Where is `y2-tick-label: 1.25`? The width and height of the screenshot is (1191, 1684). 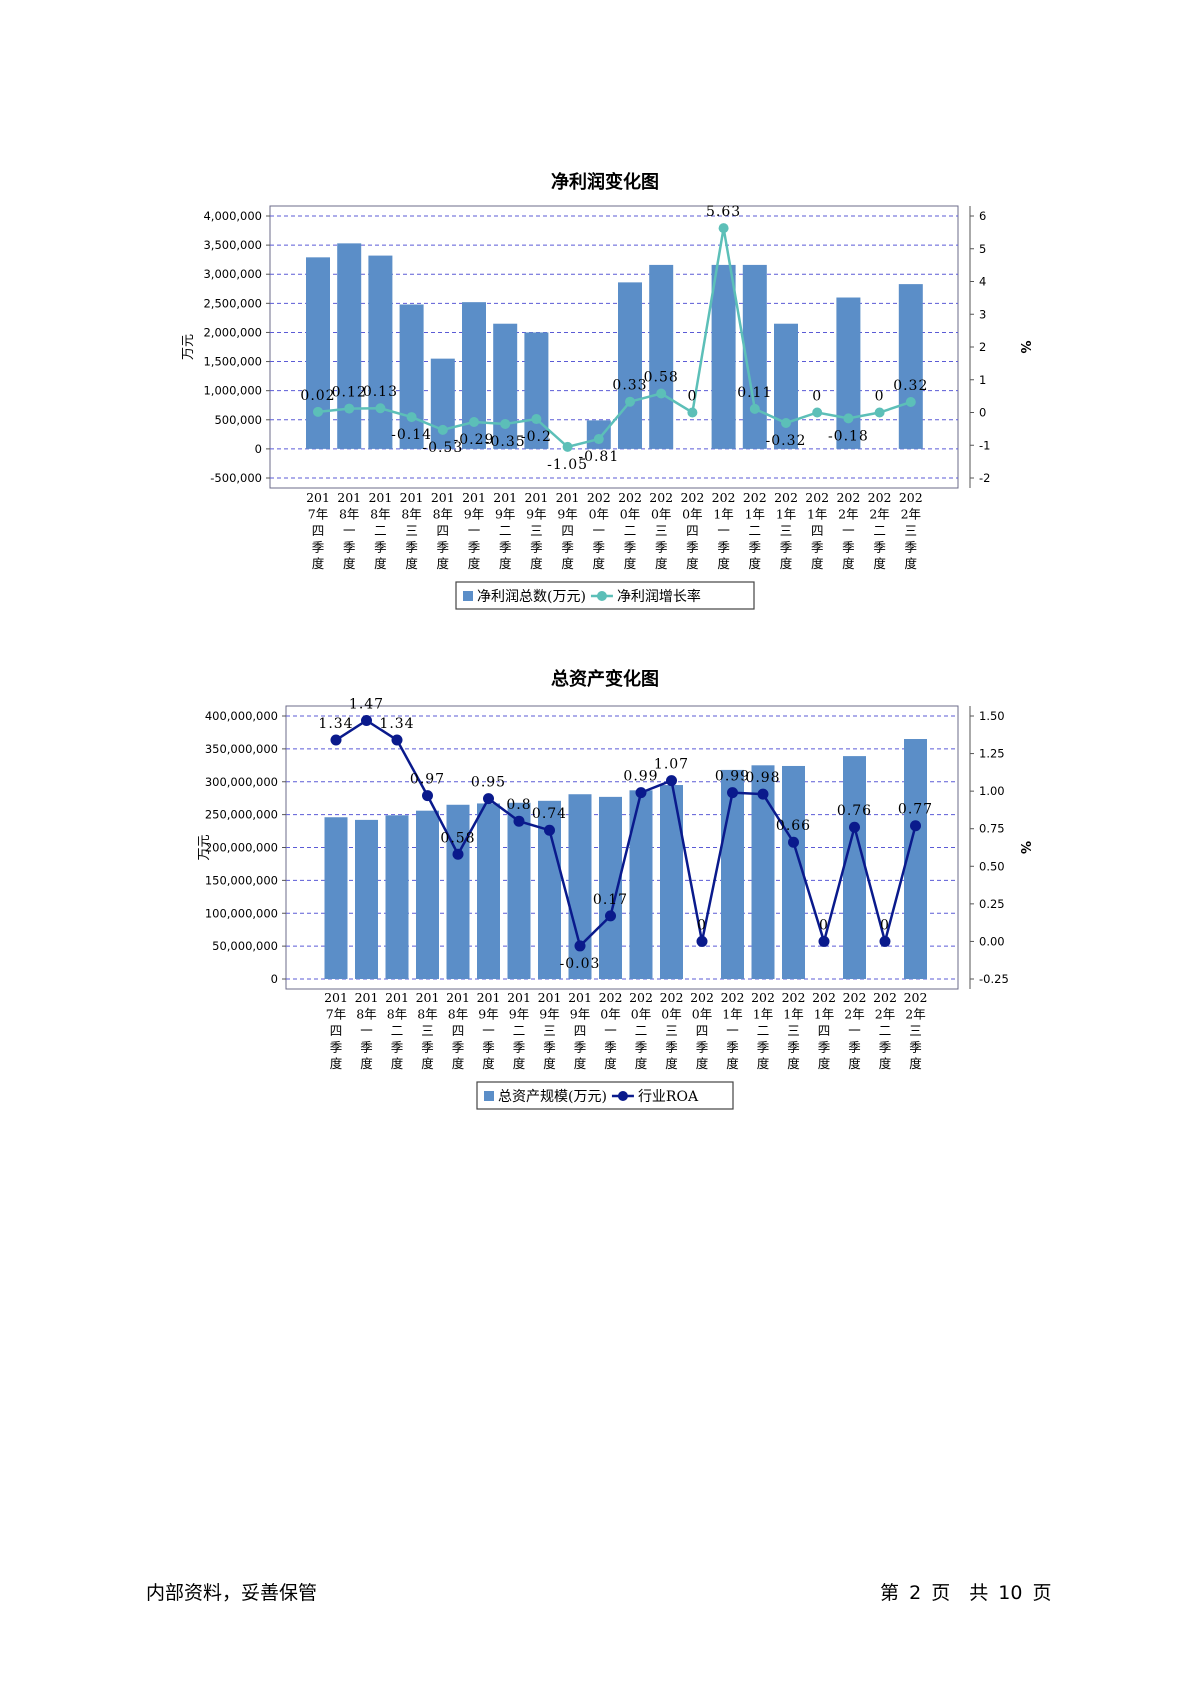
y2-tick-label: 1.25 is located at coordinates (992, 754).